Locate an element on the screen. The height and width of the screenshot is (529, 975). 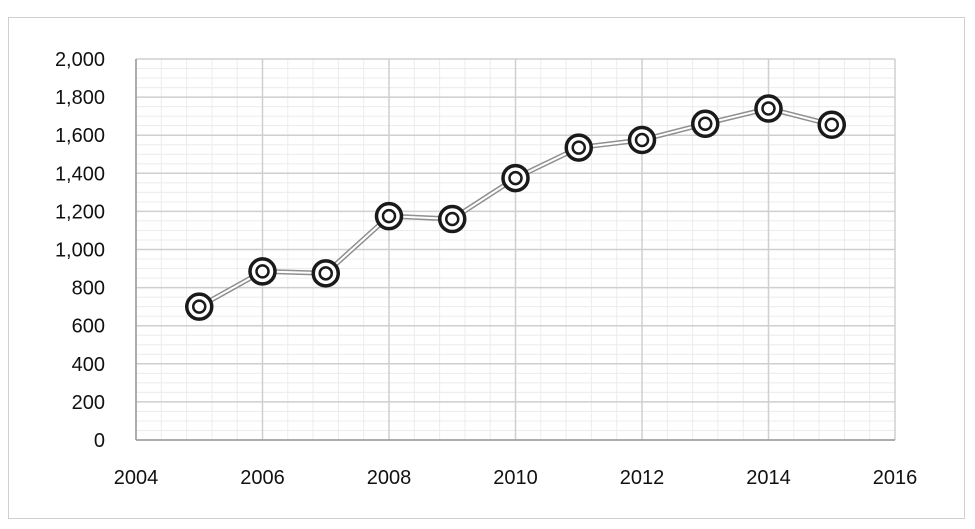
y-tick-label: 1,600 is located at coordinates (80, 136).